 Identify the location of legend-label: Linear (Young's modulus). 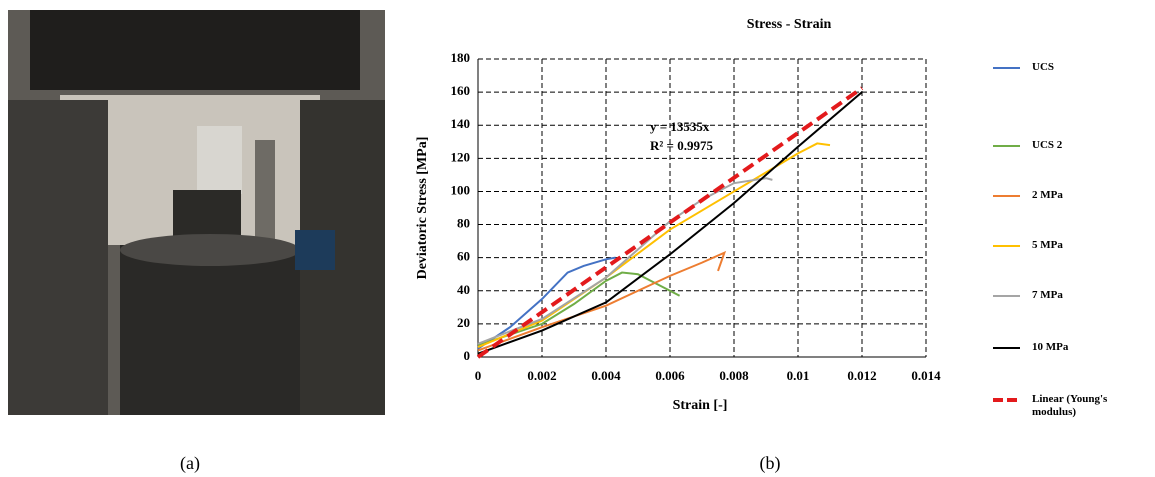
(1070, 405).